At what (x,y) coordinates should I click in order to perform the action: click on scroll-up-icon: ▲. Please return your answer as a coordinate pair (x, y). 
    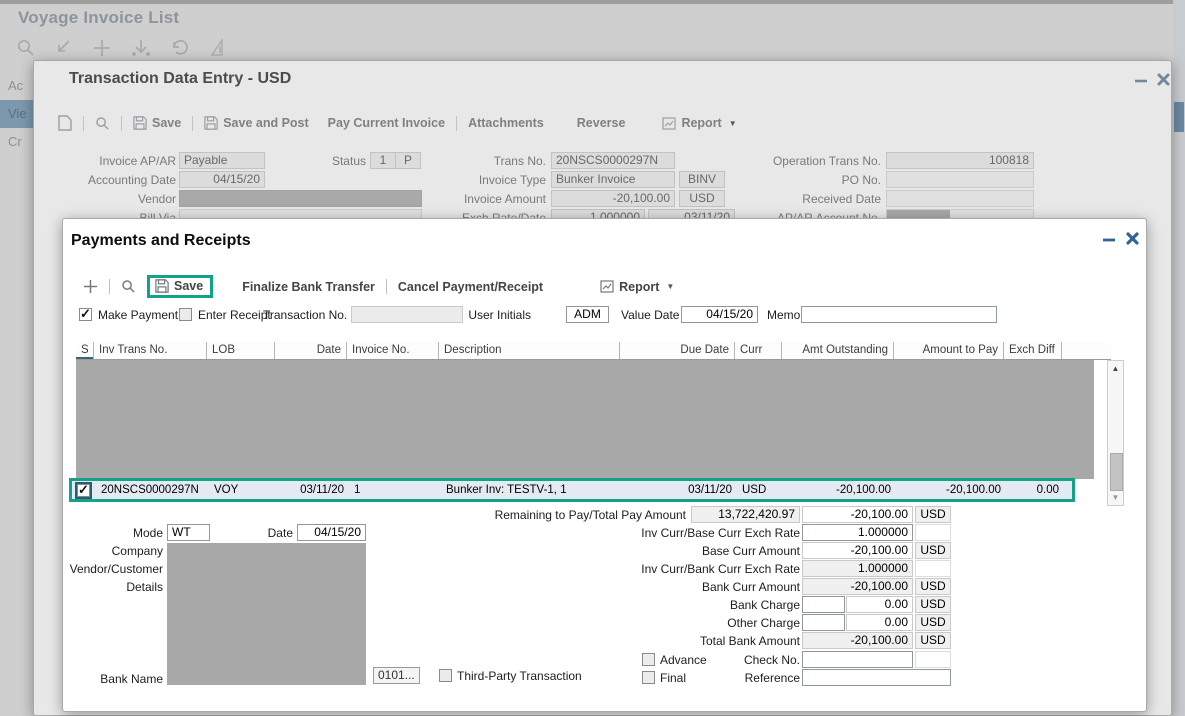
    Looking at the image, I should click on (1115, 368).